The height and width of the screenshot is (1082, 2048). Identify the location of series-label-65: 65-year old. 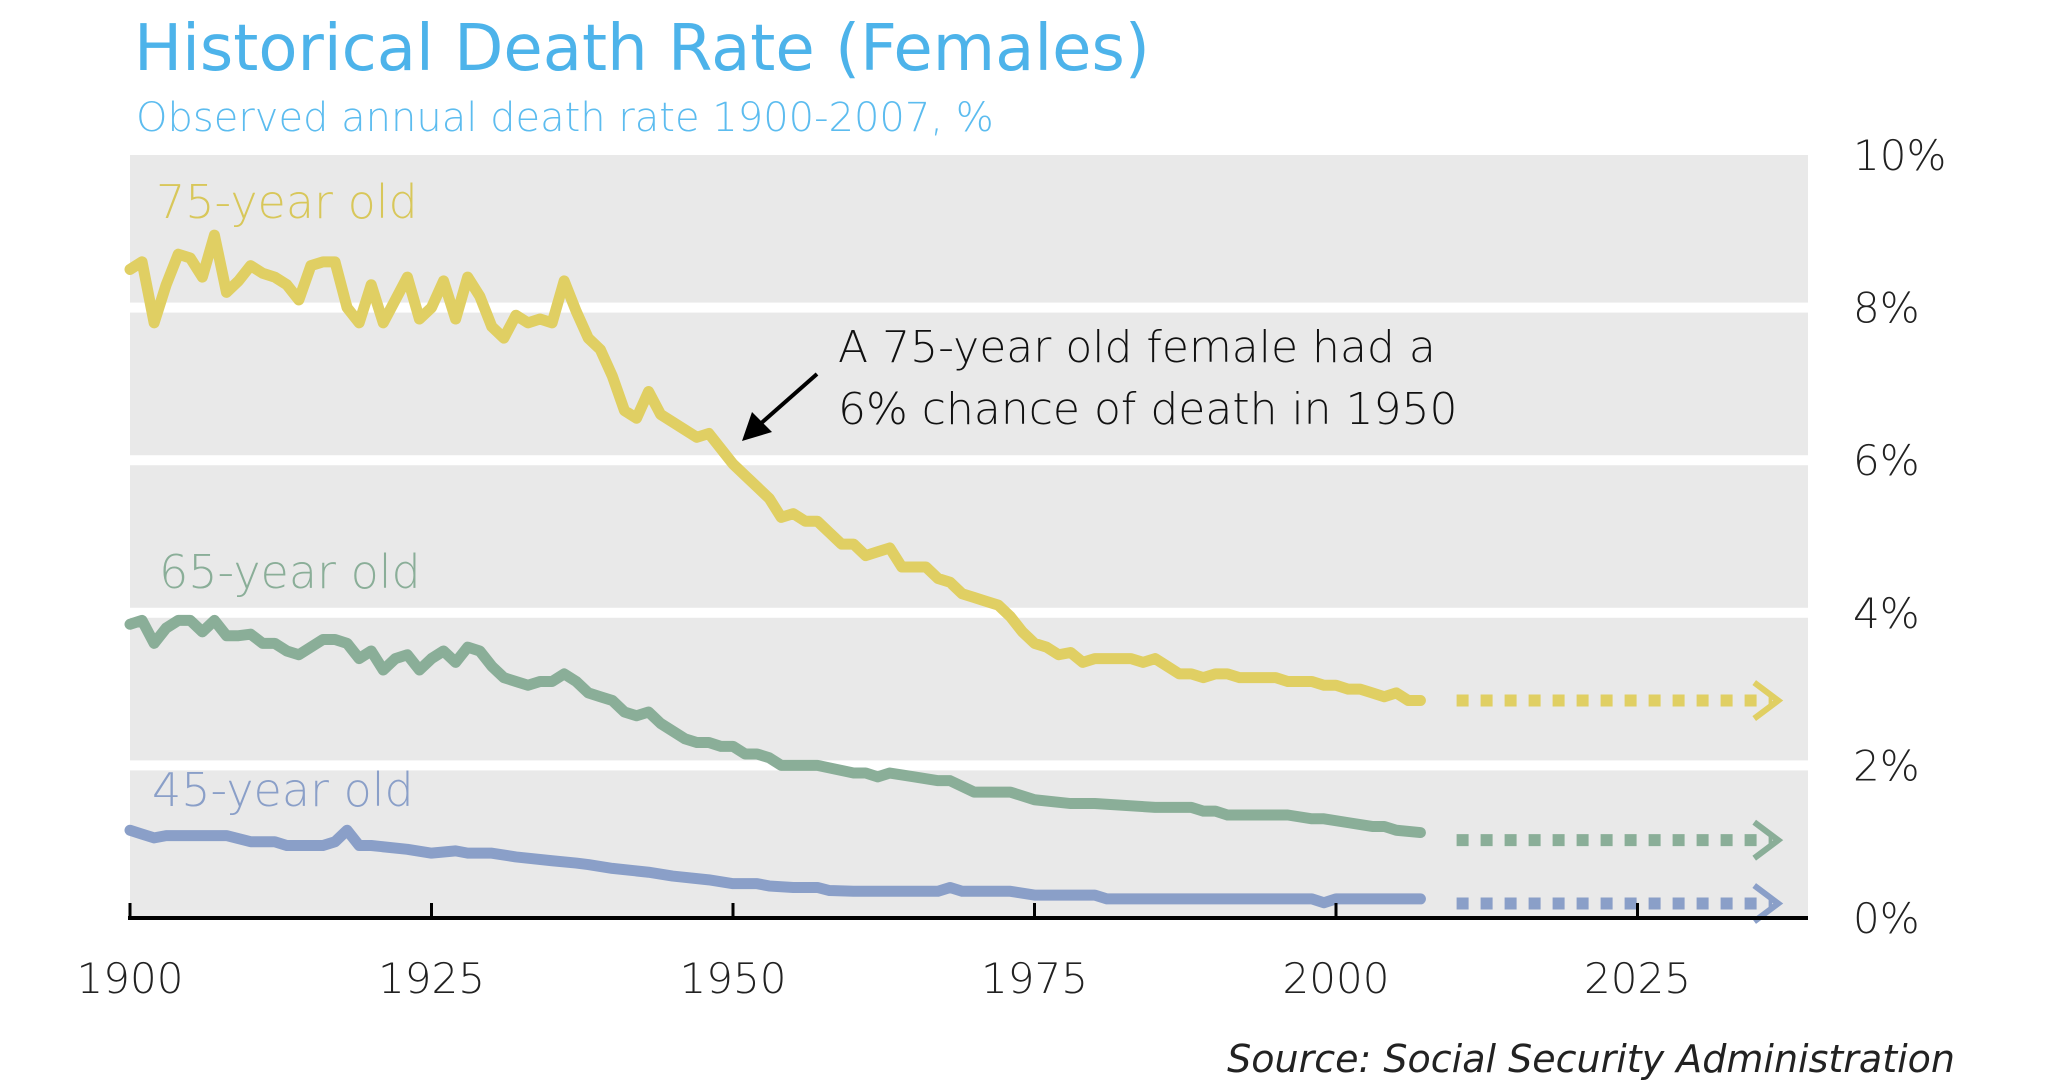
(290, 572).